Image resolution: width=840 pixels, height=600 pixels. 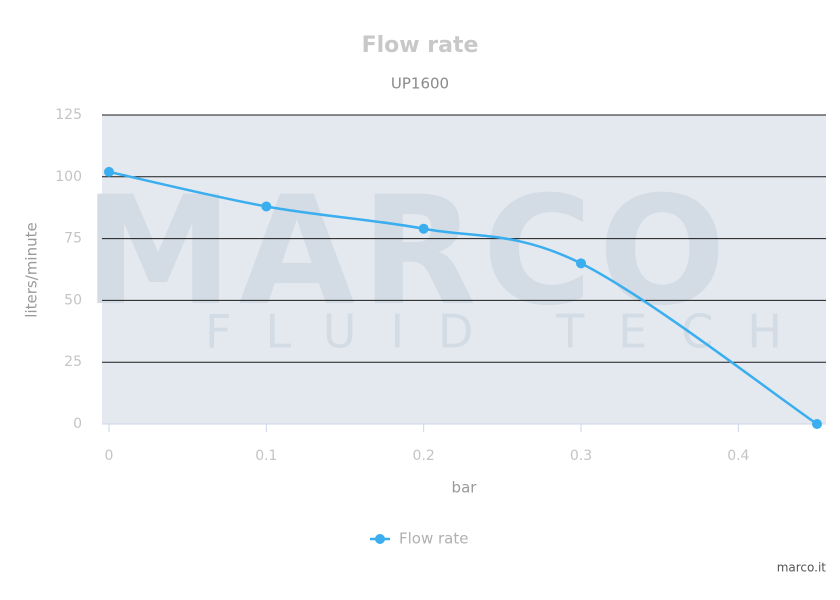 I want to click on x-axis-title: bar, so click(x=465, y=488).